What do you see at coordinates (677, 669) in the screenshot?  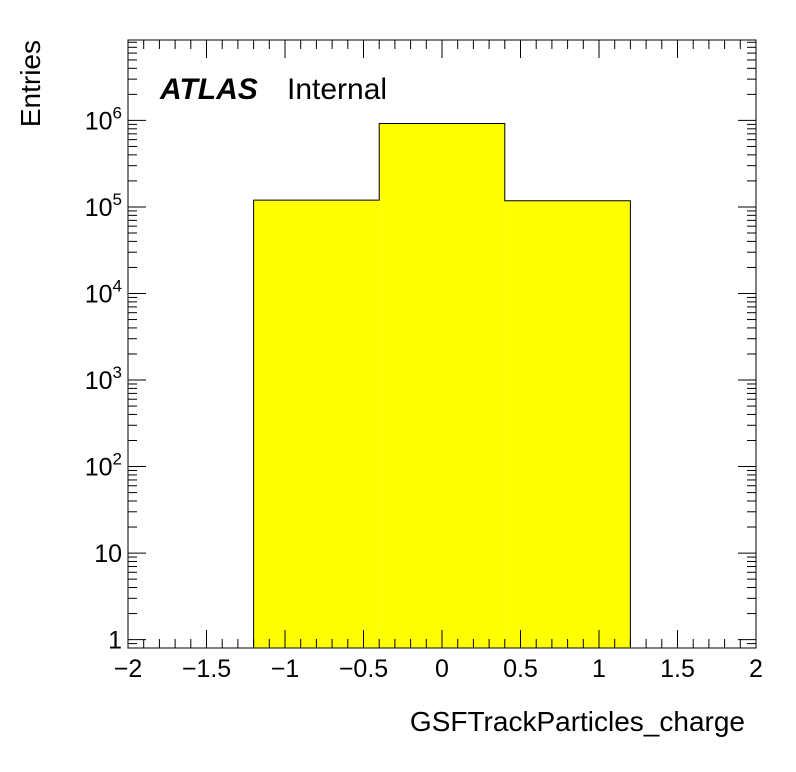 I see `x-tick-label: 1.5` at bounding box center [677, 669].